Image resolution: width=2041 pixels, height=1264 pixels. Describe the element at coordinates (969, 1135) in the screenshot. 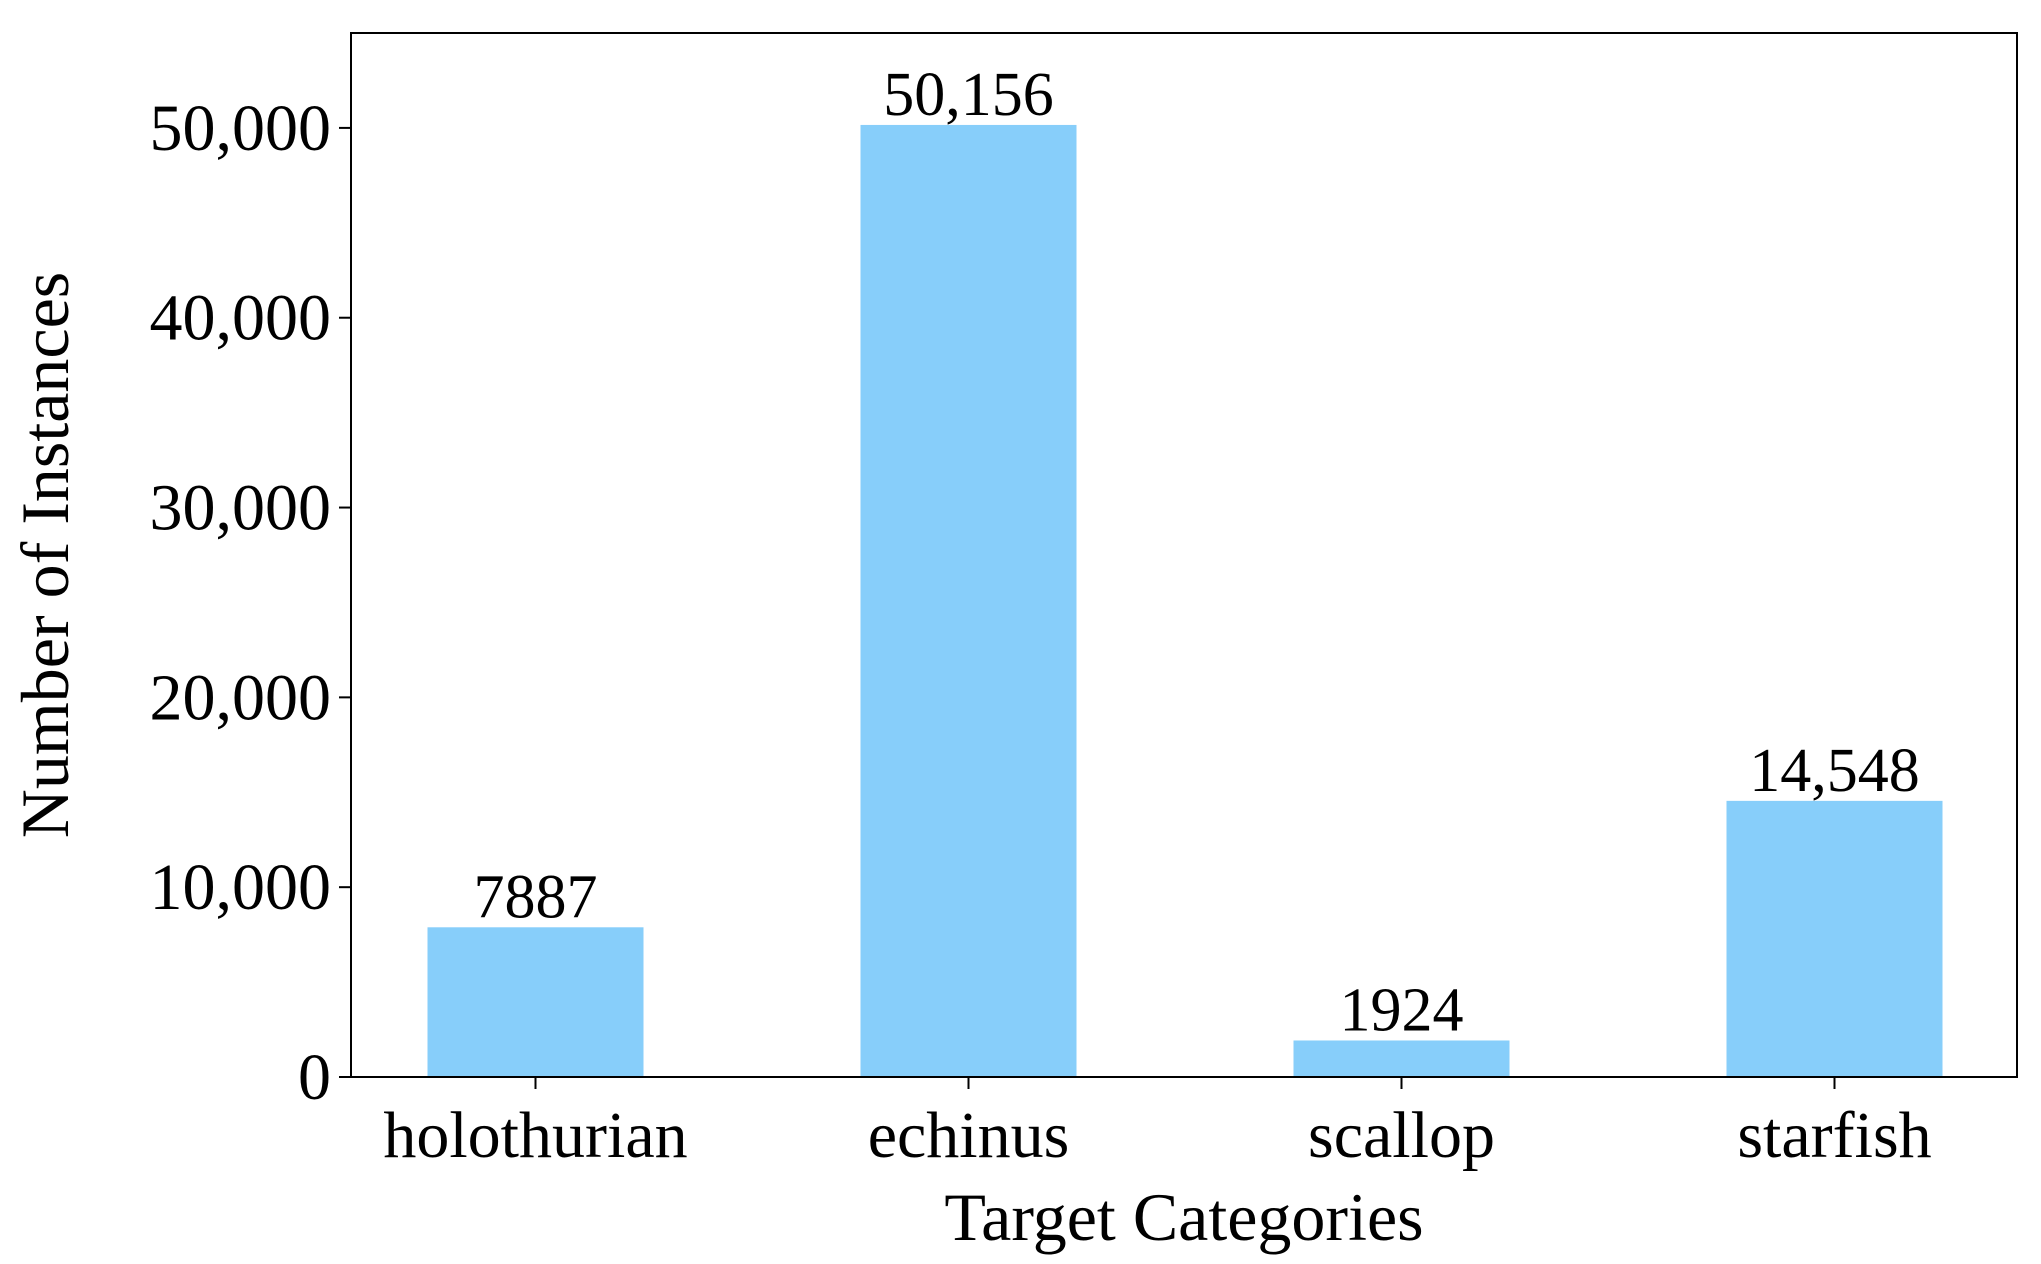

I see `x-tick-label: echinus` at that location.